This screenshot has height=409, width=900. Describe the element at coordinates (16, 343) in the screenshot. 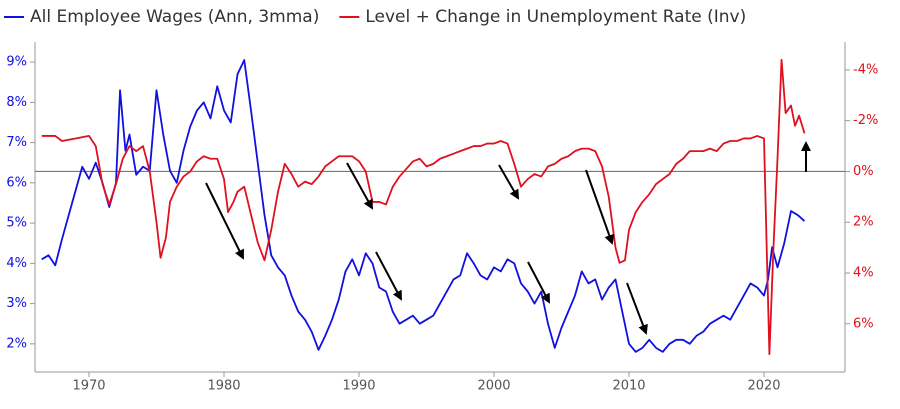

I see `y-tick-label: 2%` at that location.